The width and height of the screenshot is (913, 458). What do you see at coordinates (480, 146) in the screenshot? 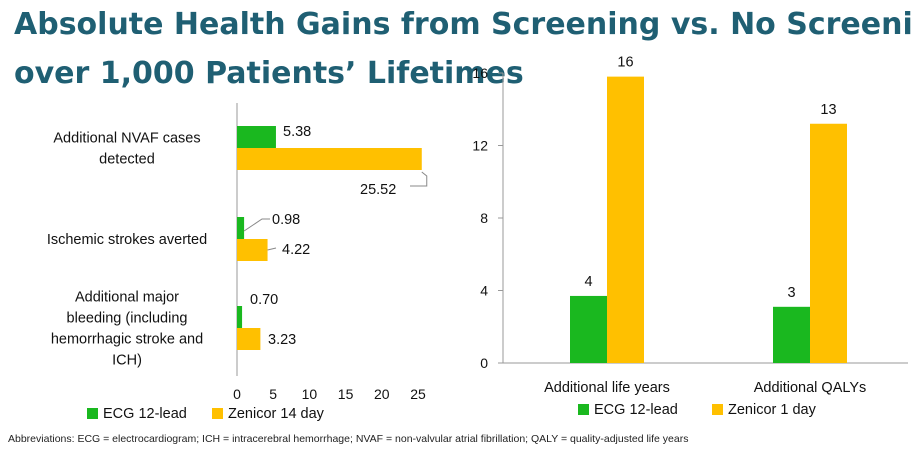
I see `right-y-tick-label: 12` at bounding box center [480, 146].